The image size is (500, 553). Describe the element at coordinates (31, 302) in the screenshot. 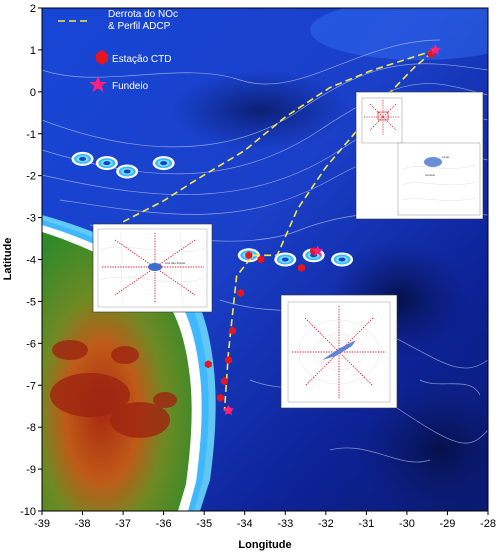

I see `y-tick-label: -5` at that location.